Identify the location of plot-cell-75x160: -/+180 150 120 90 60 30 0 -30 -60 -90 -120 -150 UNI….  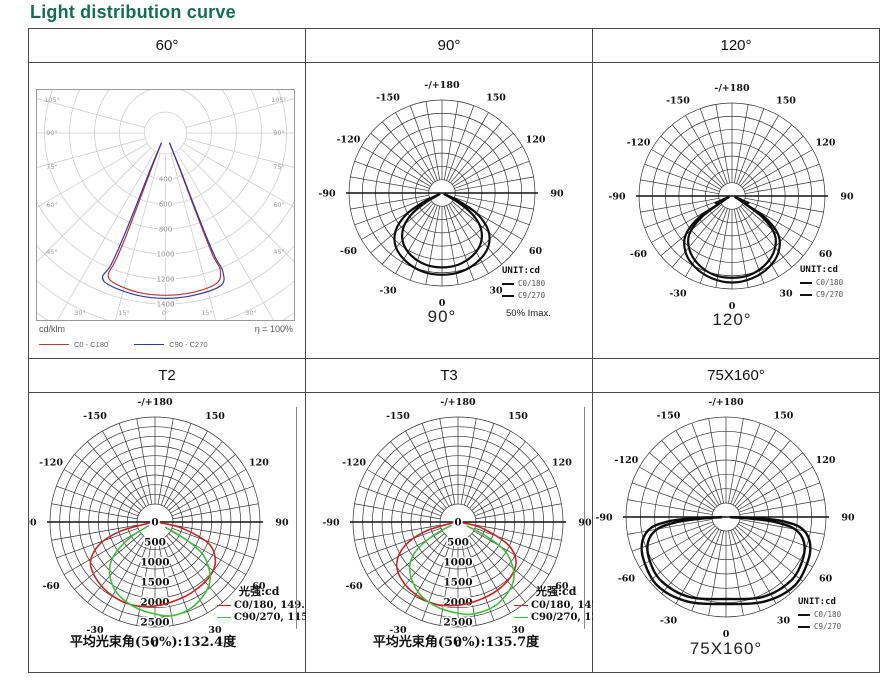
(736, 532).